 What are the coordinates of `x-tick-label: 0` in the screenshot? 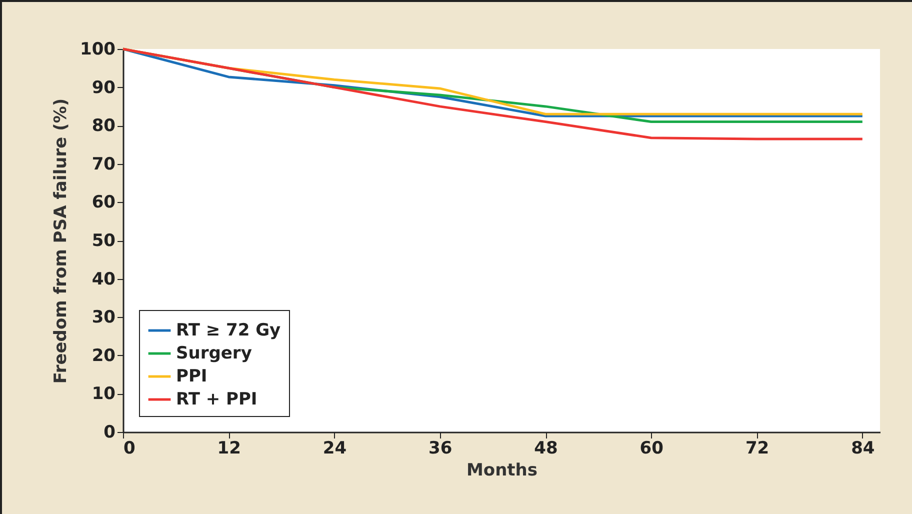 It's located at (130, 448).